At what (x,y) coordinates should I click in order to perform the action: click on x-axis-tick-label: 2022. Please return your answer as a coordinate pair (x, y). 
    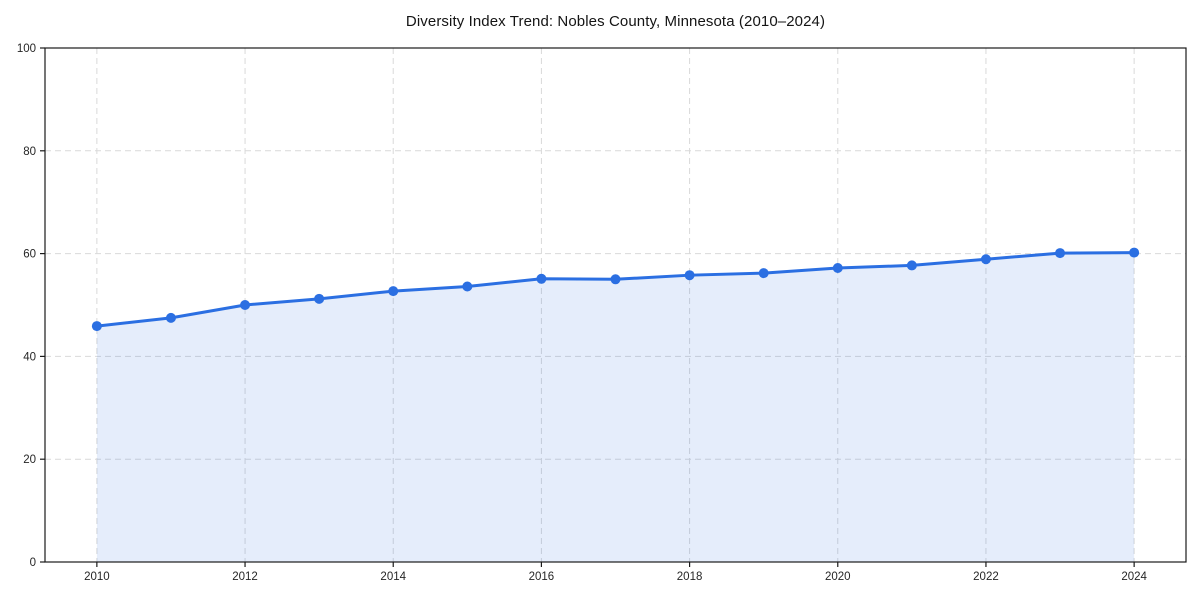
    Looking at the image, I should click on (986, 577).